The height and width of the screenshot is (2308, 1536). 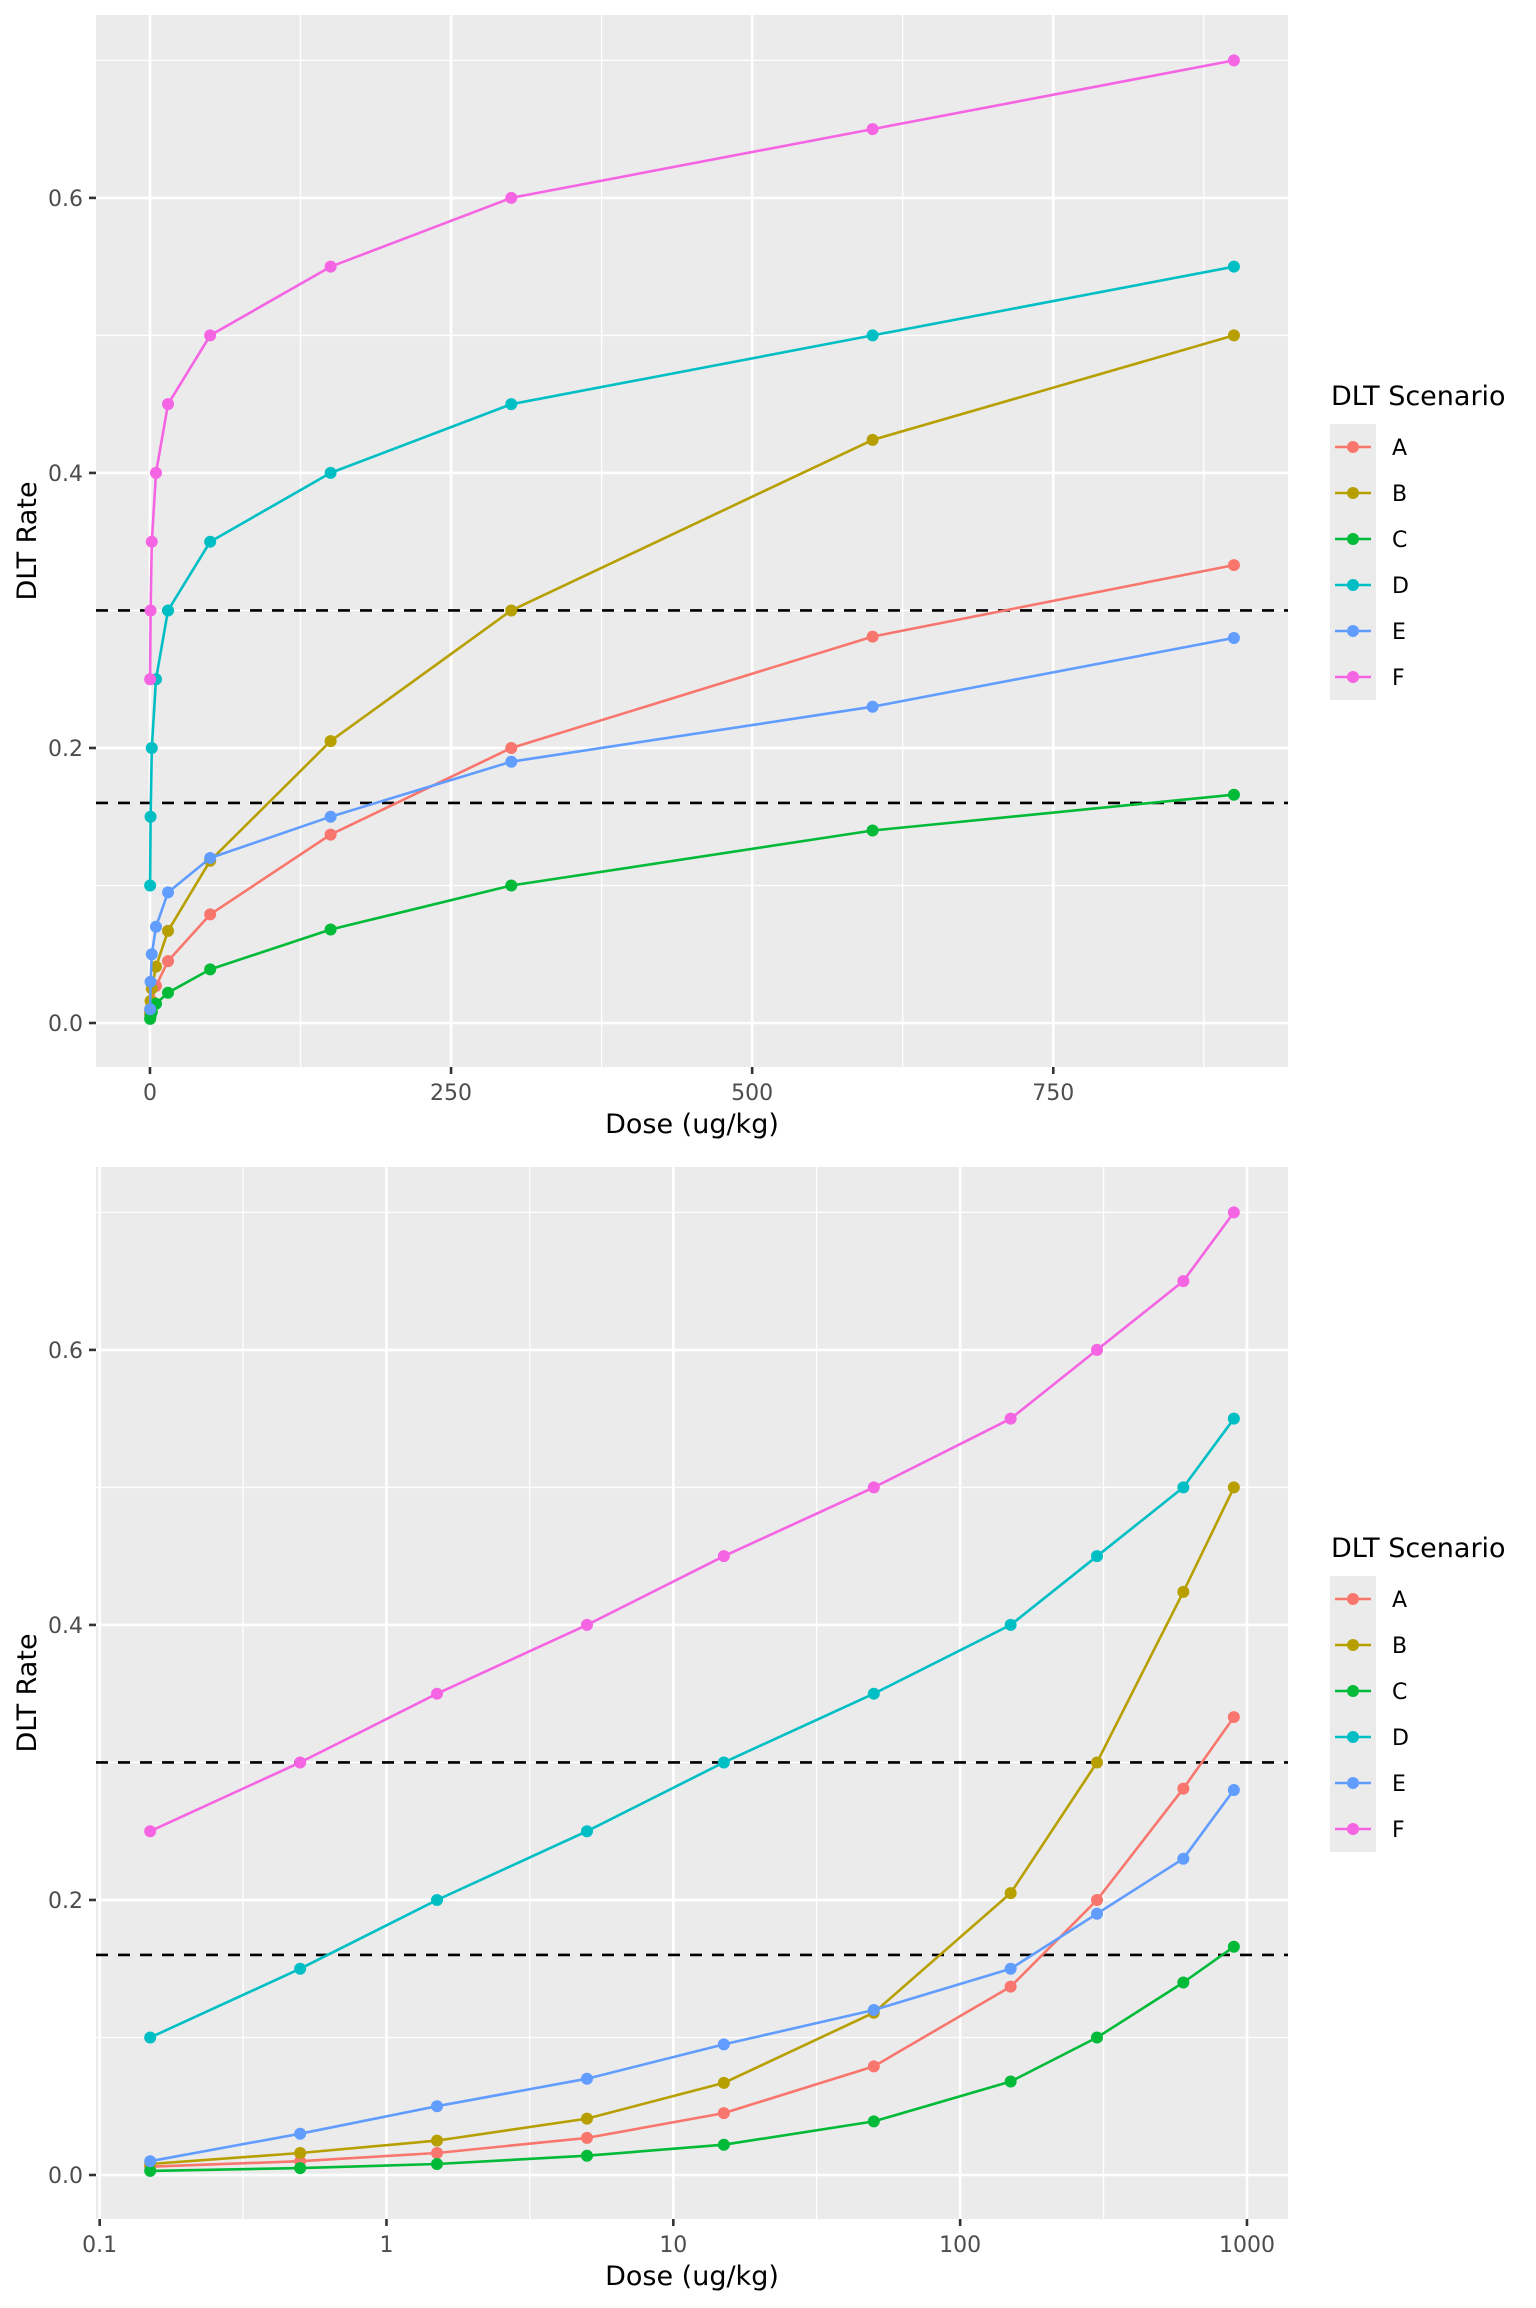 What do you see at coordinates (960, 2245) in the screenshot?
I see `x-tick-label: 100` at bounding box center [960, 2245].